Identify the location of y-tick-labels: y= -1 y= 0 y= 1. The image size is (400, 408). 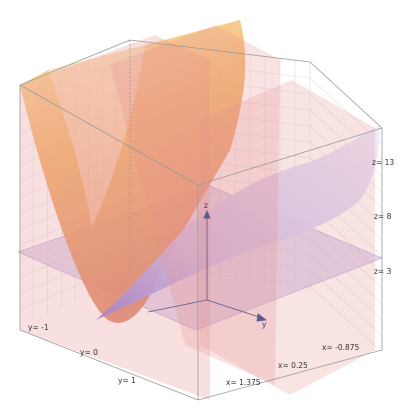
(82, 354).